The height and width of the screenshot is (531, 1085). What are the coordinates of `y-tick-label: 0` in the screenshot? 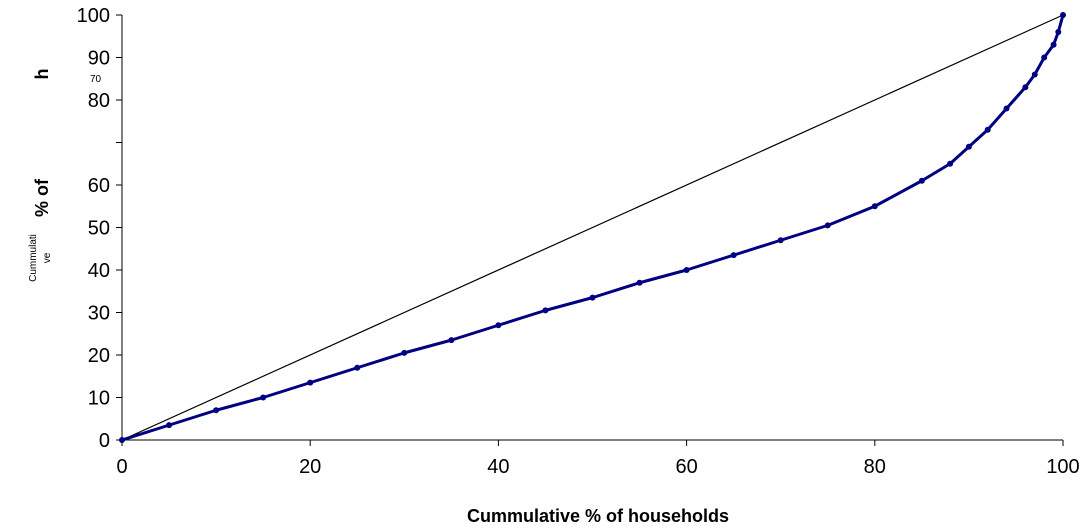 It's located at (104, 441).